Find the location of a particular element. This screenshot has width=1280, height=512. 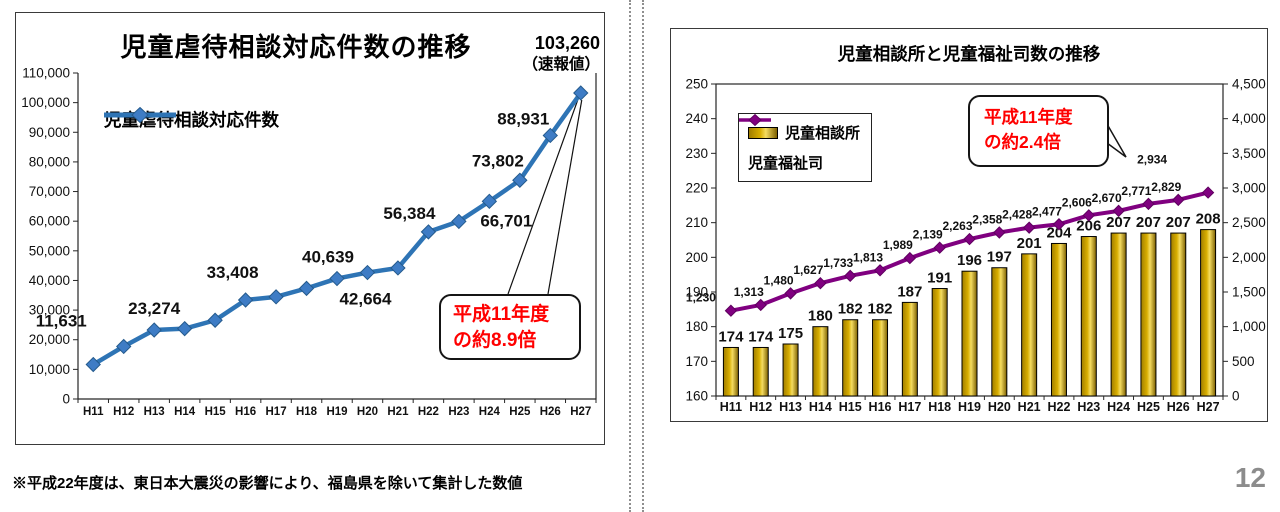

line-value-label: 1,313 is located at coordinates (749, 292).